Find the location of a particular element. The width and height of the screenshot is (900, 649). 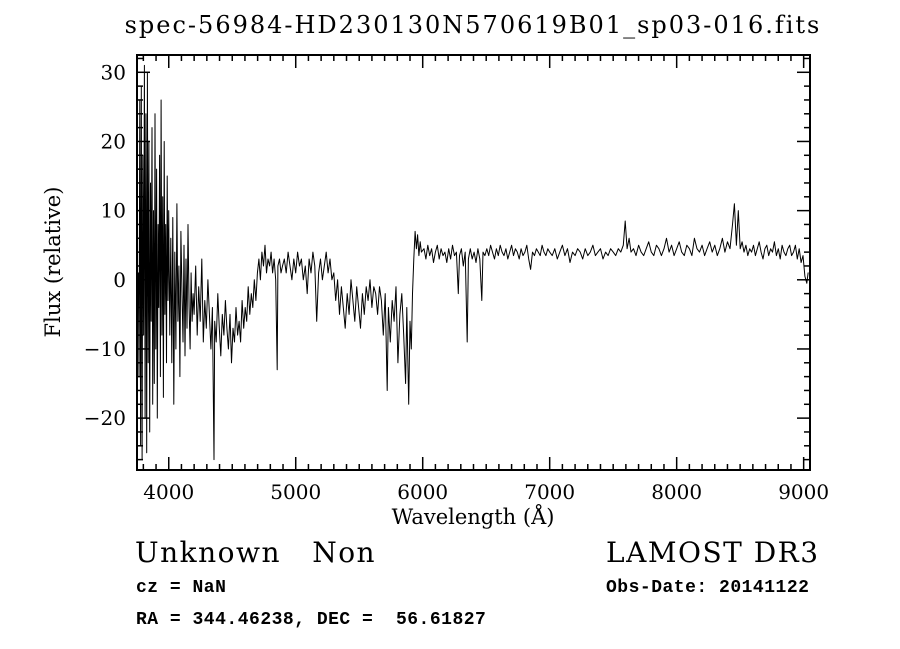

x-tick-label: 9000 is located at coordinates (803, 492).